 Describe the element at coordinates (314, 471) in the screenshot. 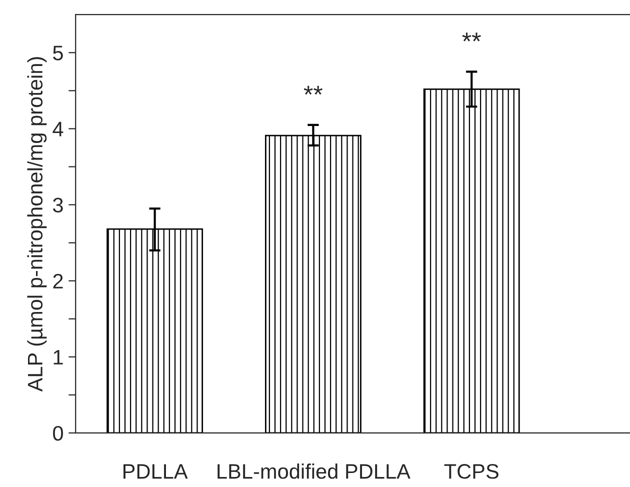

I see `x-tick-label: LBL-modified PDLLA` at that location.